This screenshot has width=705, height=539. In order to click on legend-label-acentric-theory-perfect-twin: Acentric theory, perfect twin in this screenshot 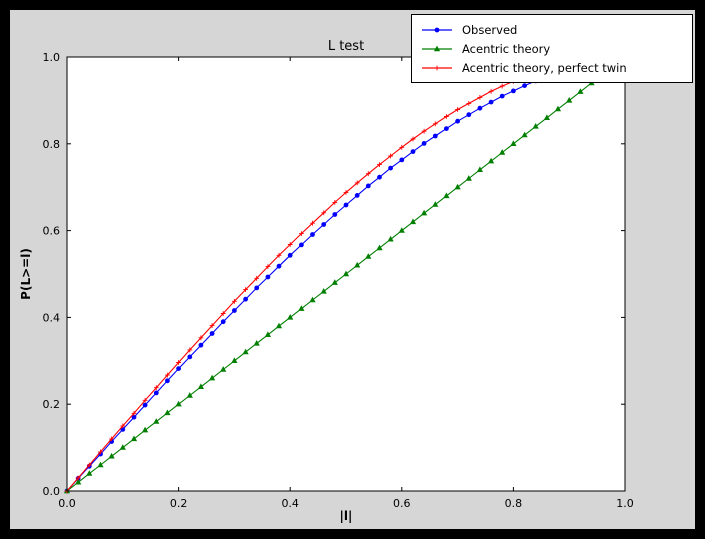, I will do `click(544, 67)`.